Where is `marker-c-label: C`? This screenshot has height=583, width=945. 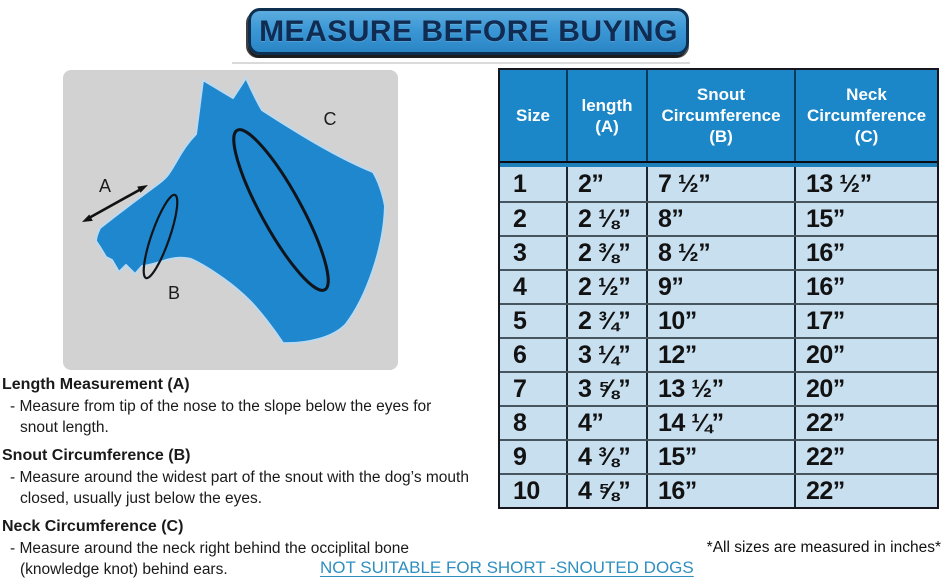 marker-c-label: C is located at coordinates (330, 119).